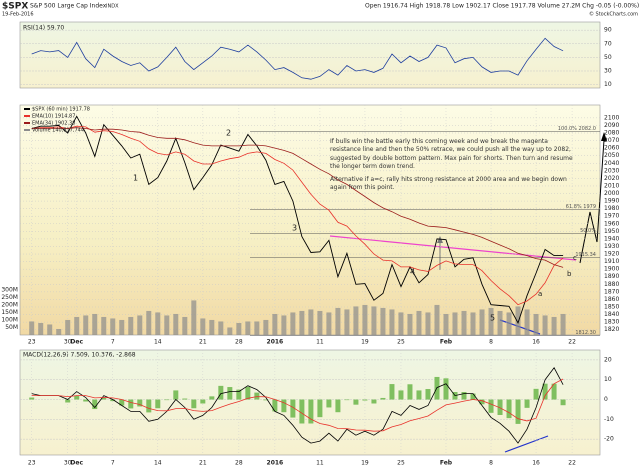 The image size is (640, 471). What do you see at coordinates (412, 272) in the screenshot?
I see `wave-label: 4` at bounding box center [412, 272].